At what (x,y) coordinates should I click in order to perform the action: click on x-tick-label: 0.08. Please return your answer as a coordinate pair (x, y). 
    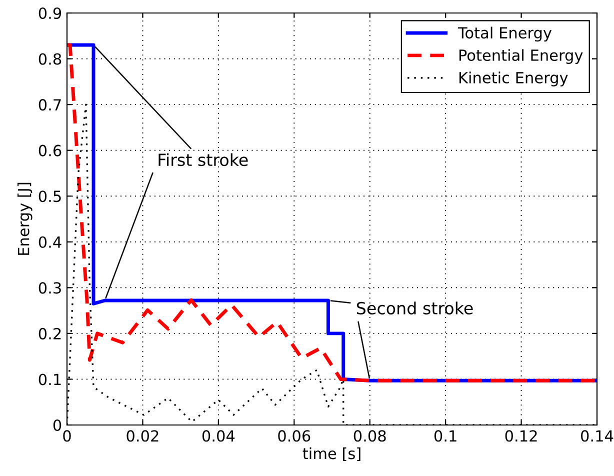
    Looking at the image, I should click on (370, 436).